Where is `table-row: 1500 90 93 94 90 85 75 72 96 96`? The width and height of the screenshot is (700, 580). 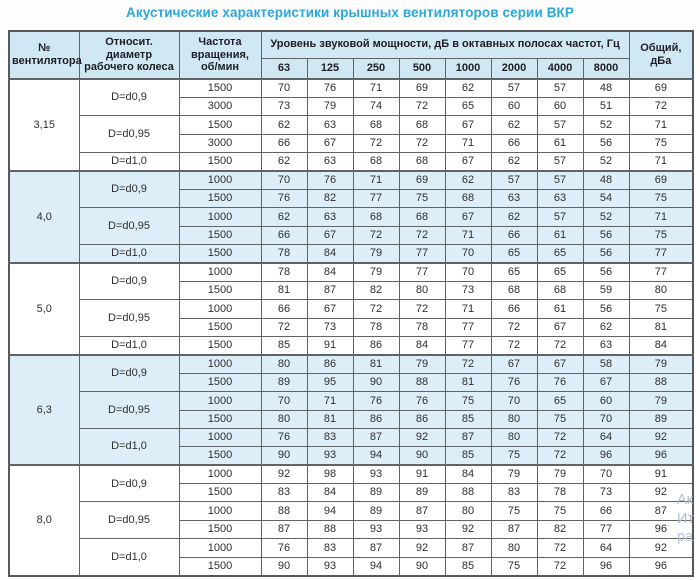
table-row: 1500 90 93 94 90 85 75 72 96 96 is located at coordinates (351, 456).